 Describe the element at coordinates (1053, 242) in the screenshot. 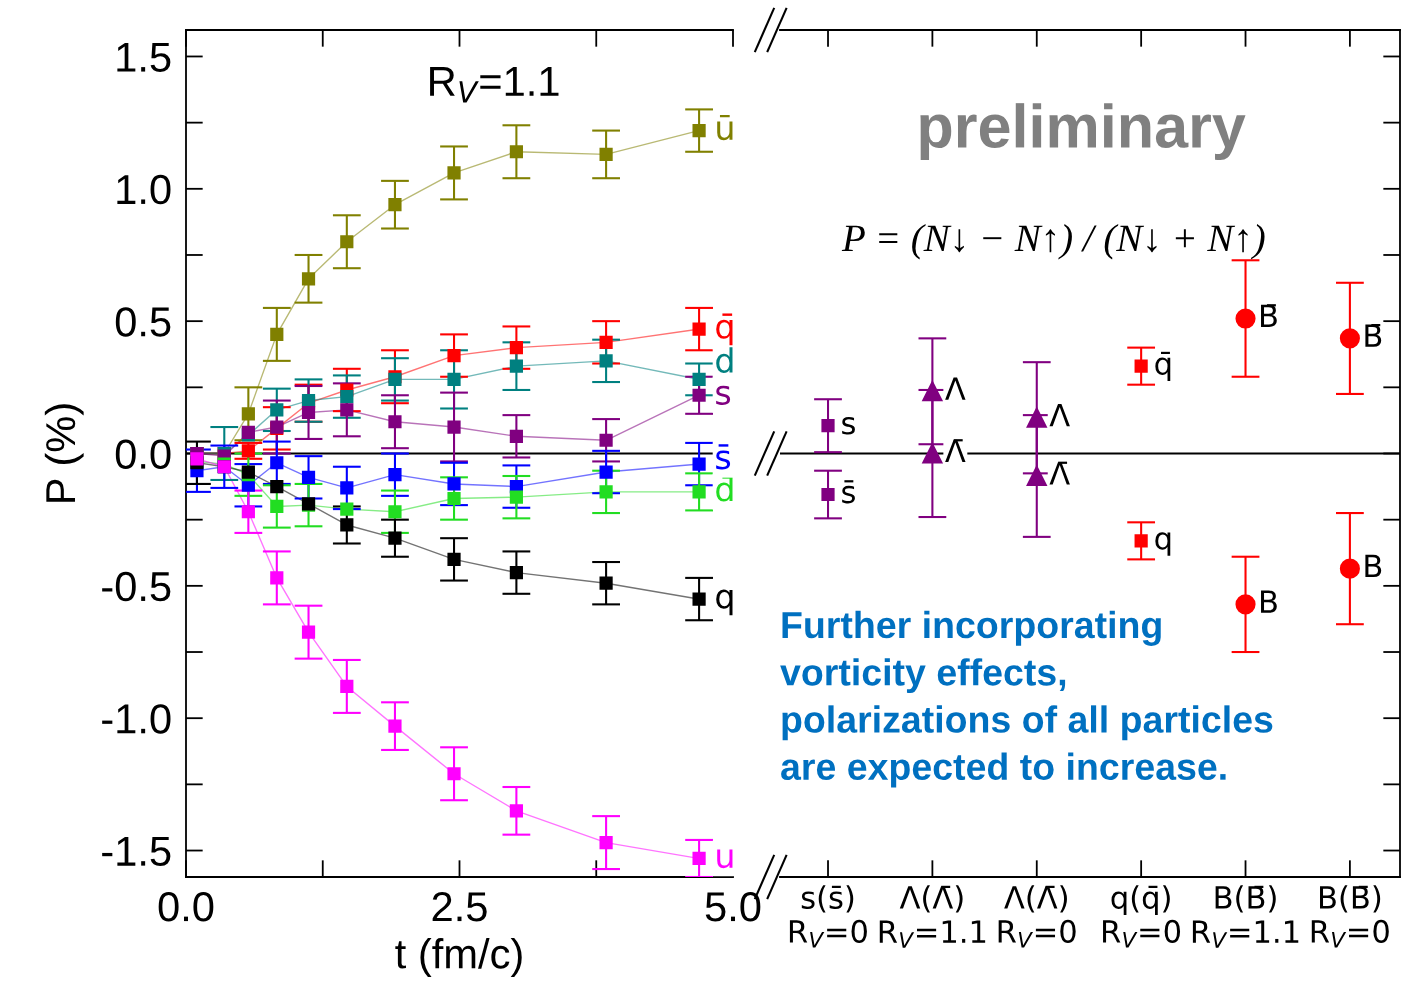

I see `annotation: P = (N↓ − N↑) / (N↓ + N↑)` at that location.